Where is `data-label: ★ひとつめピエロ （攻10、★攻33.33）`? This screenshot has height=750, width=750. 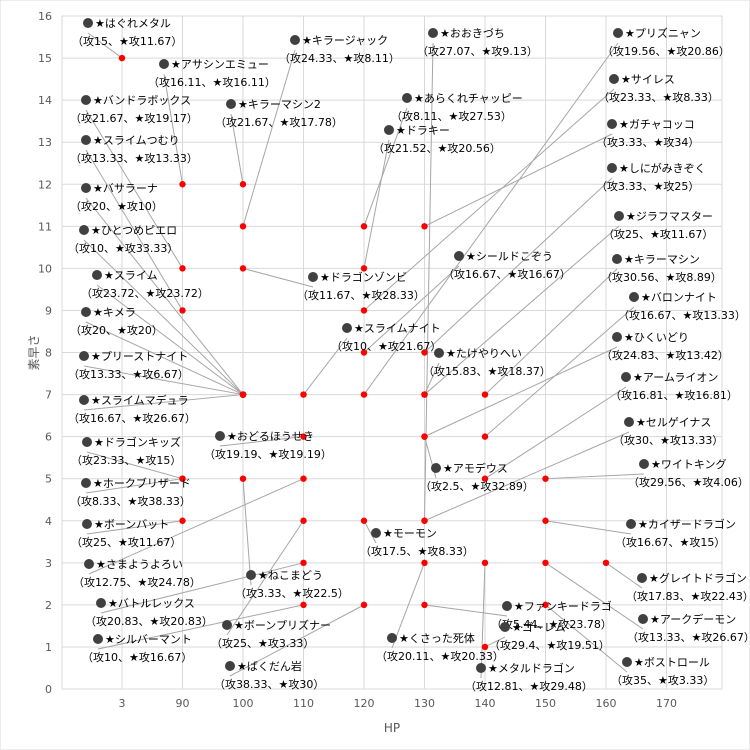 data-label: ★ひとつめピエロ （攻10、★攻33.33） is located at coordinates (123, 239).